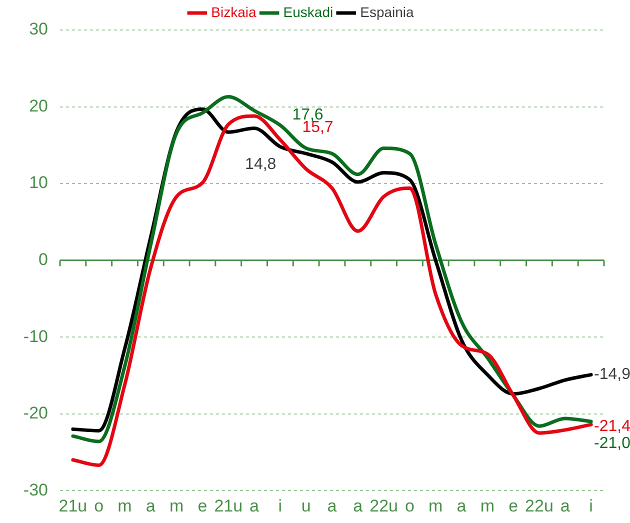 The width and height of the screenshot is (630, 523). What do you see at coordinates (387, 12) in the screenshot?
I see `legend-label: Espainia` at bounding box center [387, 12].